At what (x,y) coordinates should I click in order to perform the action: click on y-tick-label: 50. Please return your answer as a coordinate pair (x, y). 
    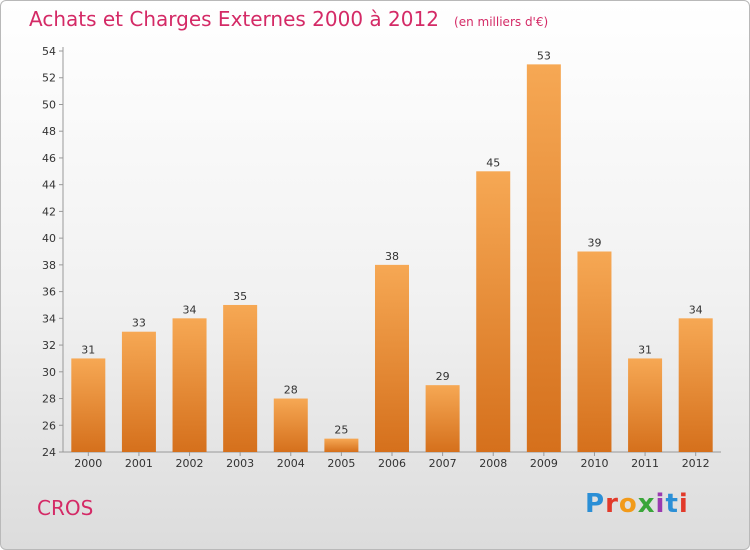
    Looking at the image, I should click on (49, 104).